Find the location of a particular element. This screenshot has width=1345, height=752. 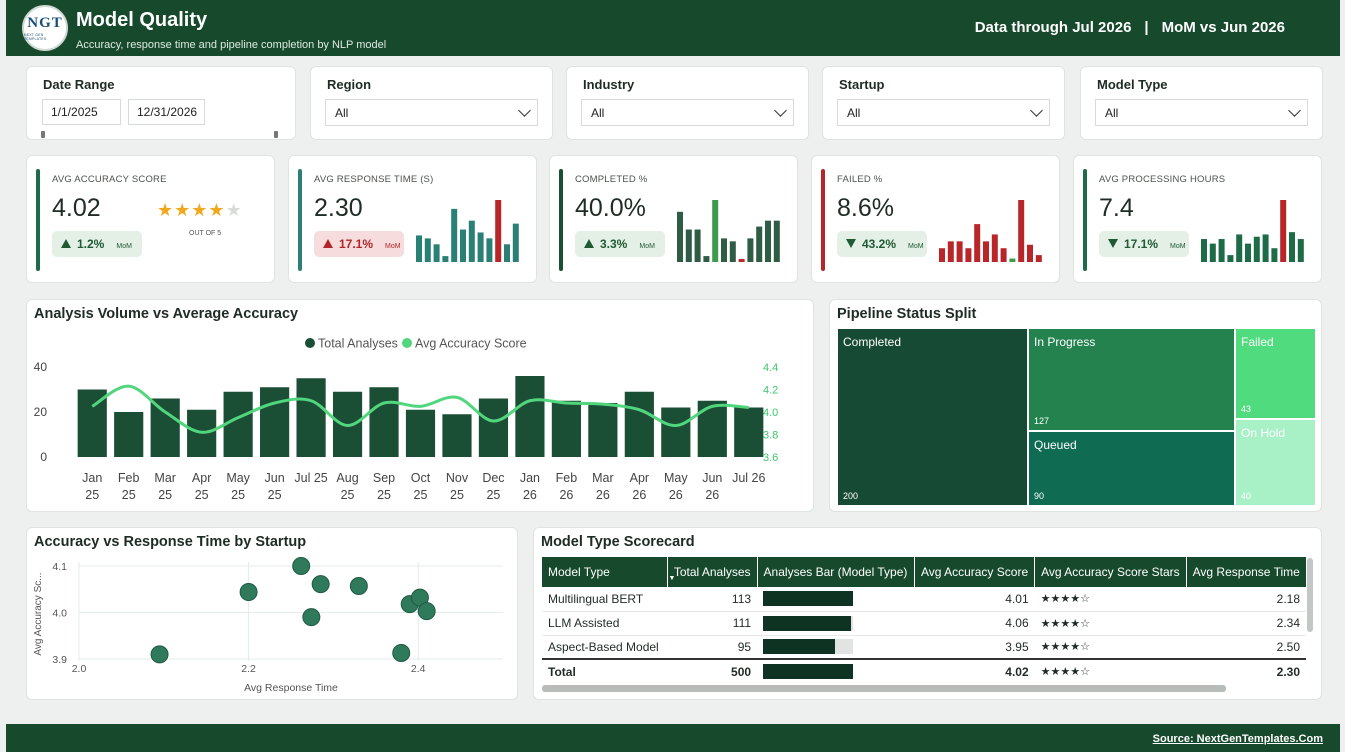

footer-bar: Source: NextGenTemplates.Com is located at coordinates (673, 738).